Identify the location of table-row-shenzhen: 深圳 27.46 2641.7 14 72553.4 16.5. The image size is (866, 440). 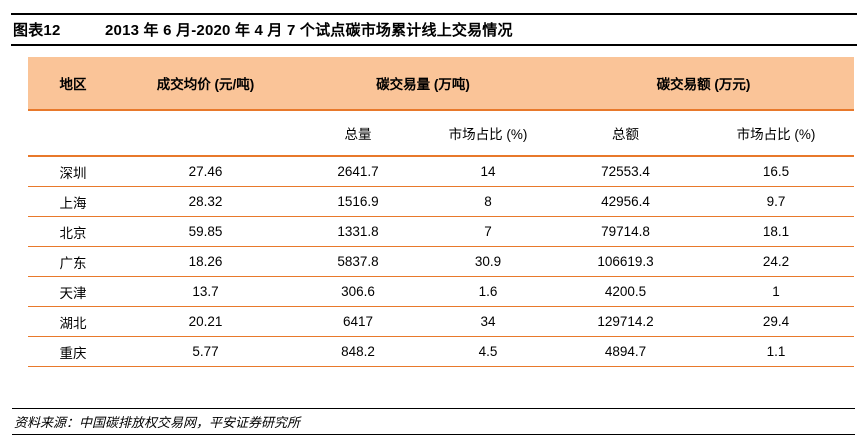
(441, 171).